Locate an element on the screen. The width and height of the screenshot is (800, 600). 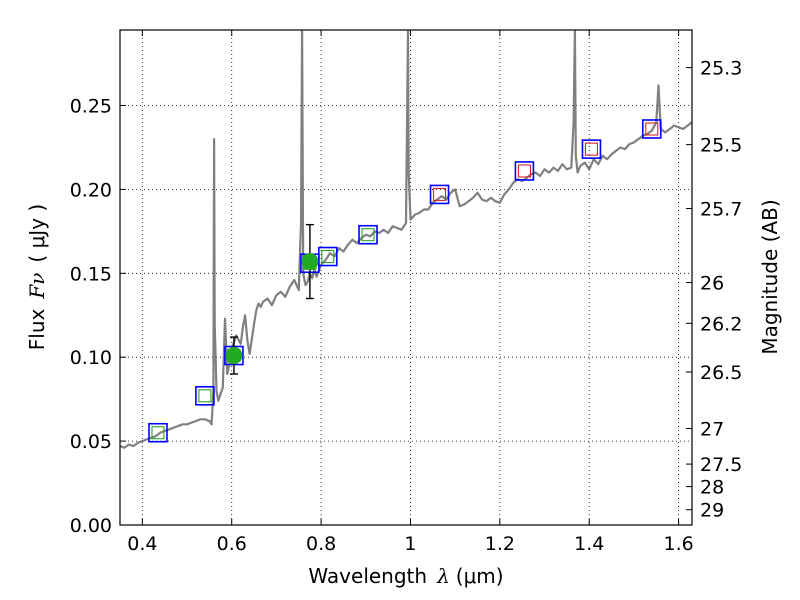
x-tick-label: 0.6 is located at coordinates (232, 544).